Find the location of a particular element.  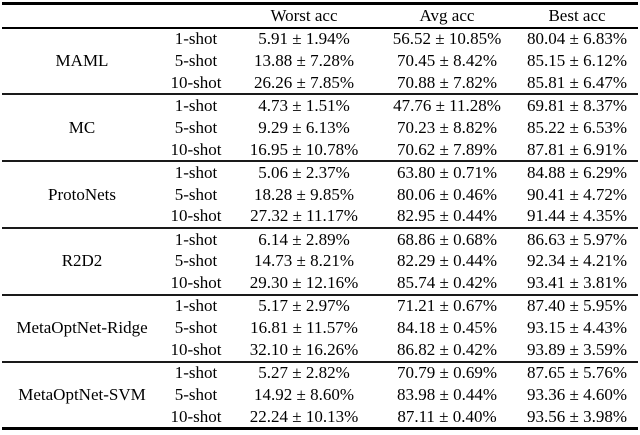

worst-acc-cell: 4.73 ± 1.51% is located at coordinates (304, 105).